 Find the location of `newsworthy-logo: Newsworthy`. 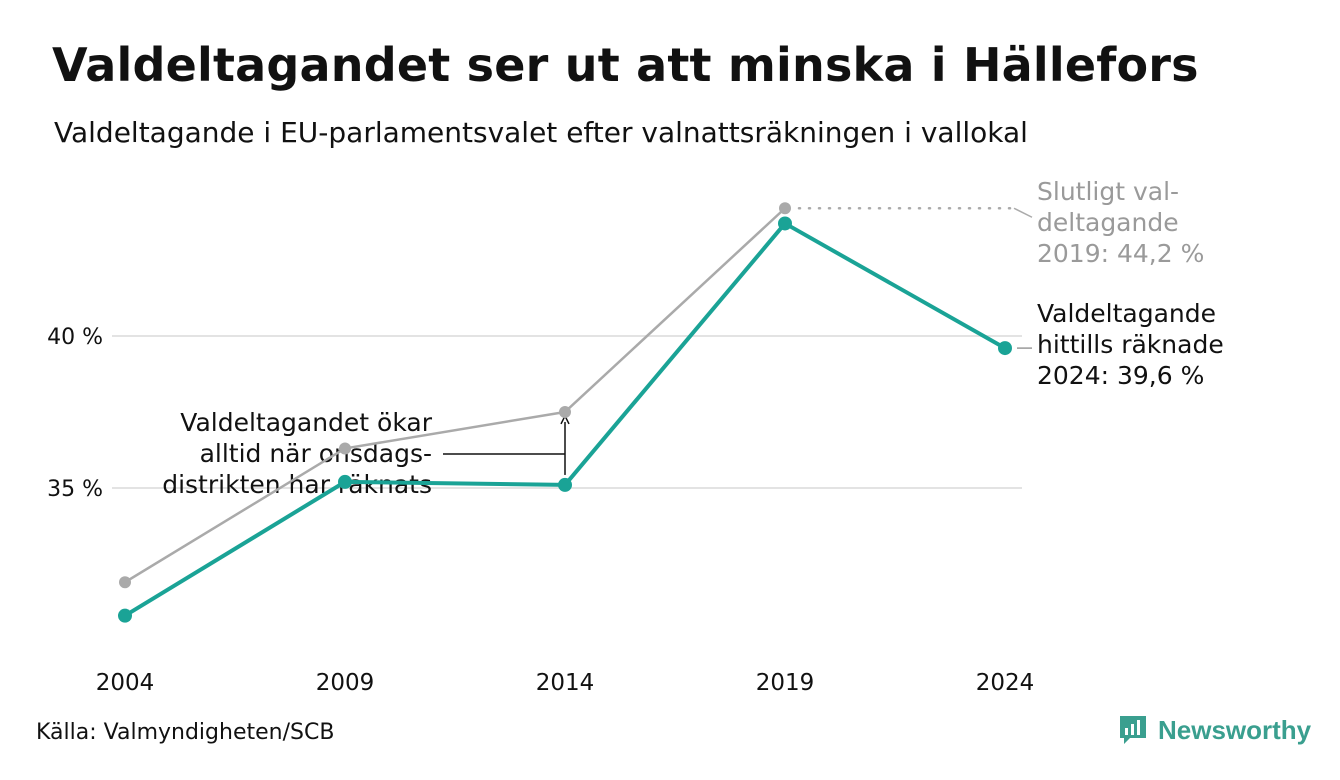

newsworthy-logo: Newsworthy is located at coordinates (1214, 730).